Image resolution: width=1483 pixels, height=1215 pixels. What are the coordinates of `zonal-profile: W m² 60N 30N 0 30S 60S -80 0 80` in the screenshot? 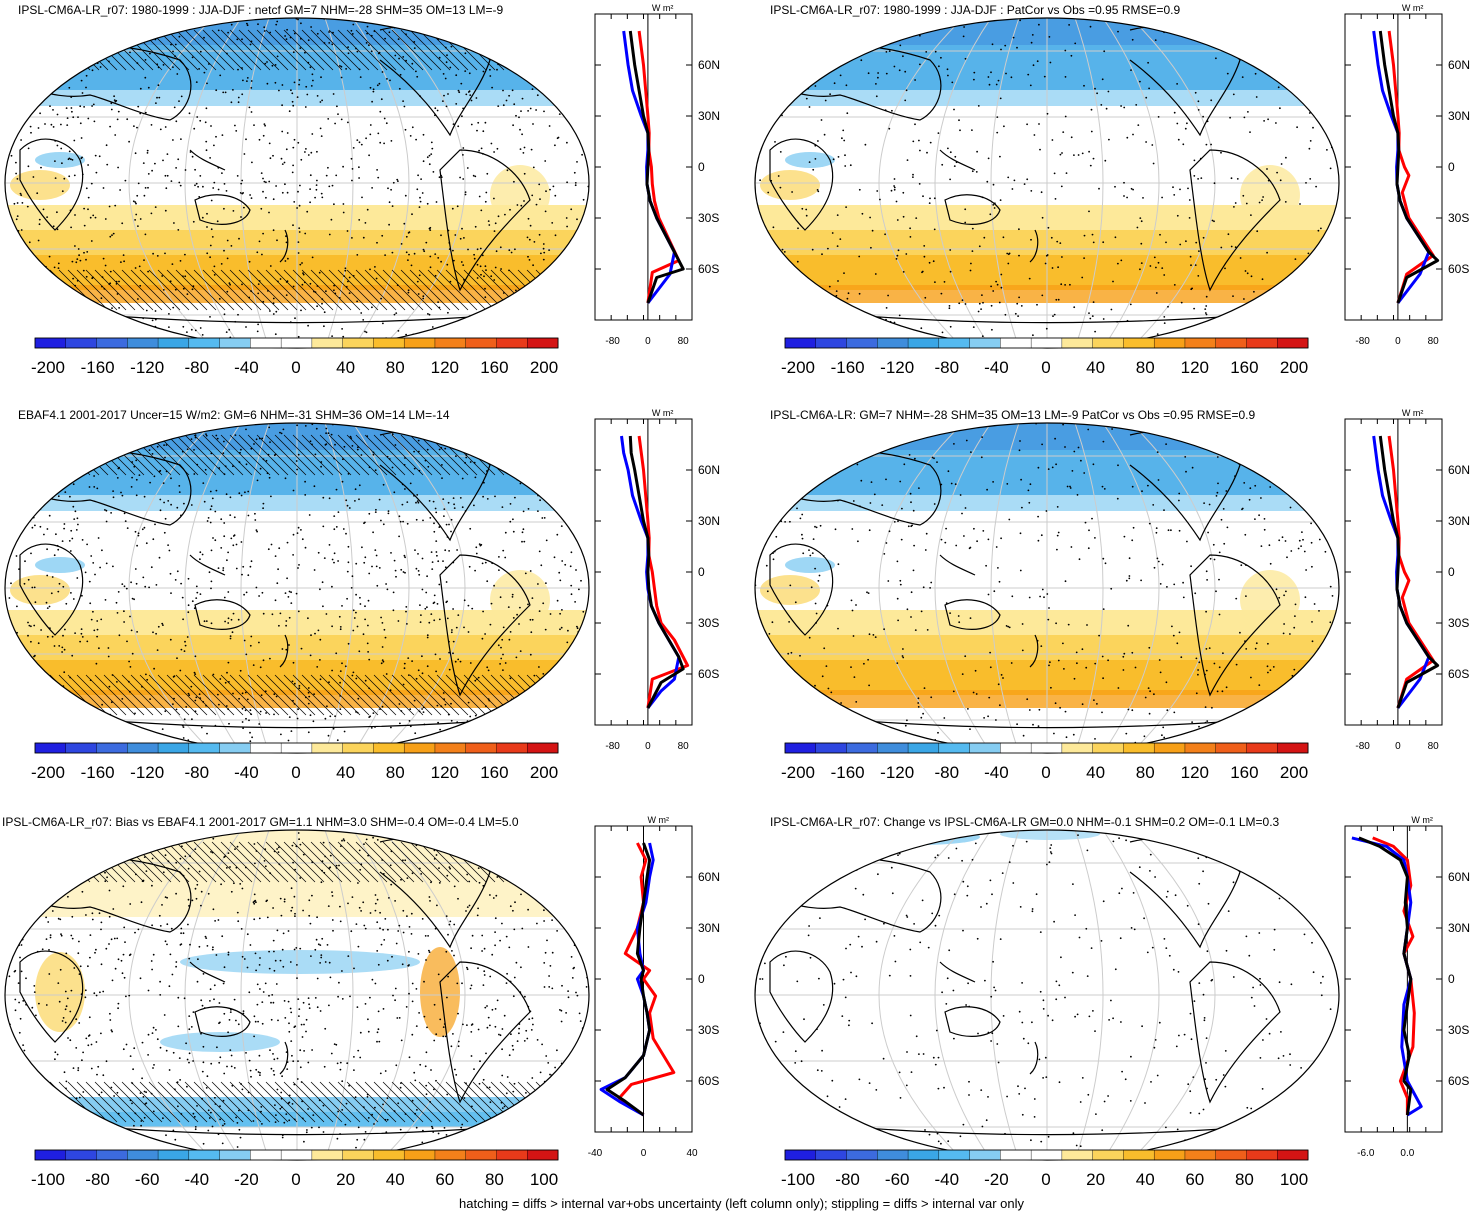 It's located at (657, 580).